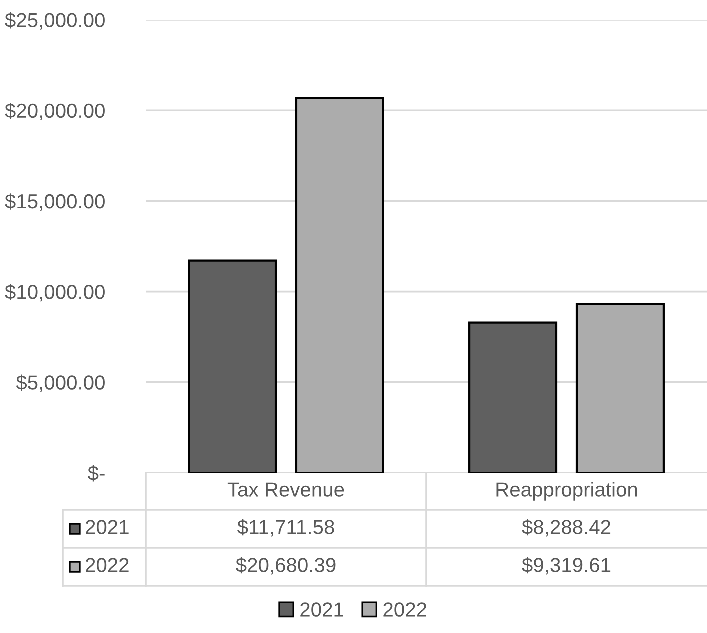 The height and width of the screenshot is (633, 707). I want to click on data-label: $20,680.39, so click(286, 566).